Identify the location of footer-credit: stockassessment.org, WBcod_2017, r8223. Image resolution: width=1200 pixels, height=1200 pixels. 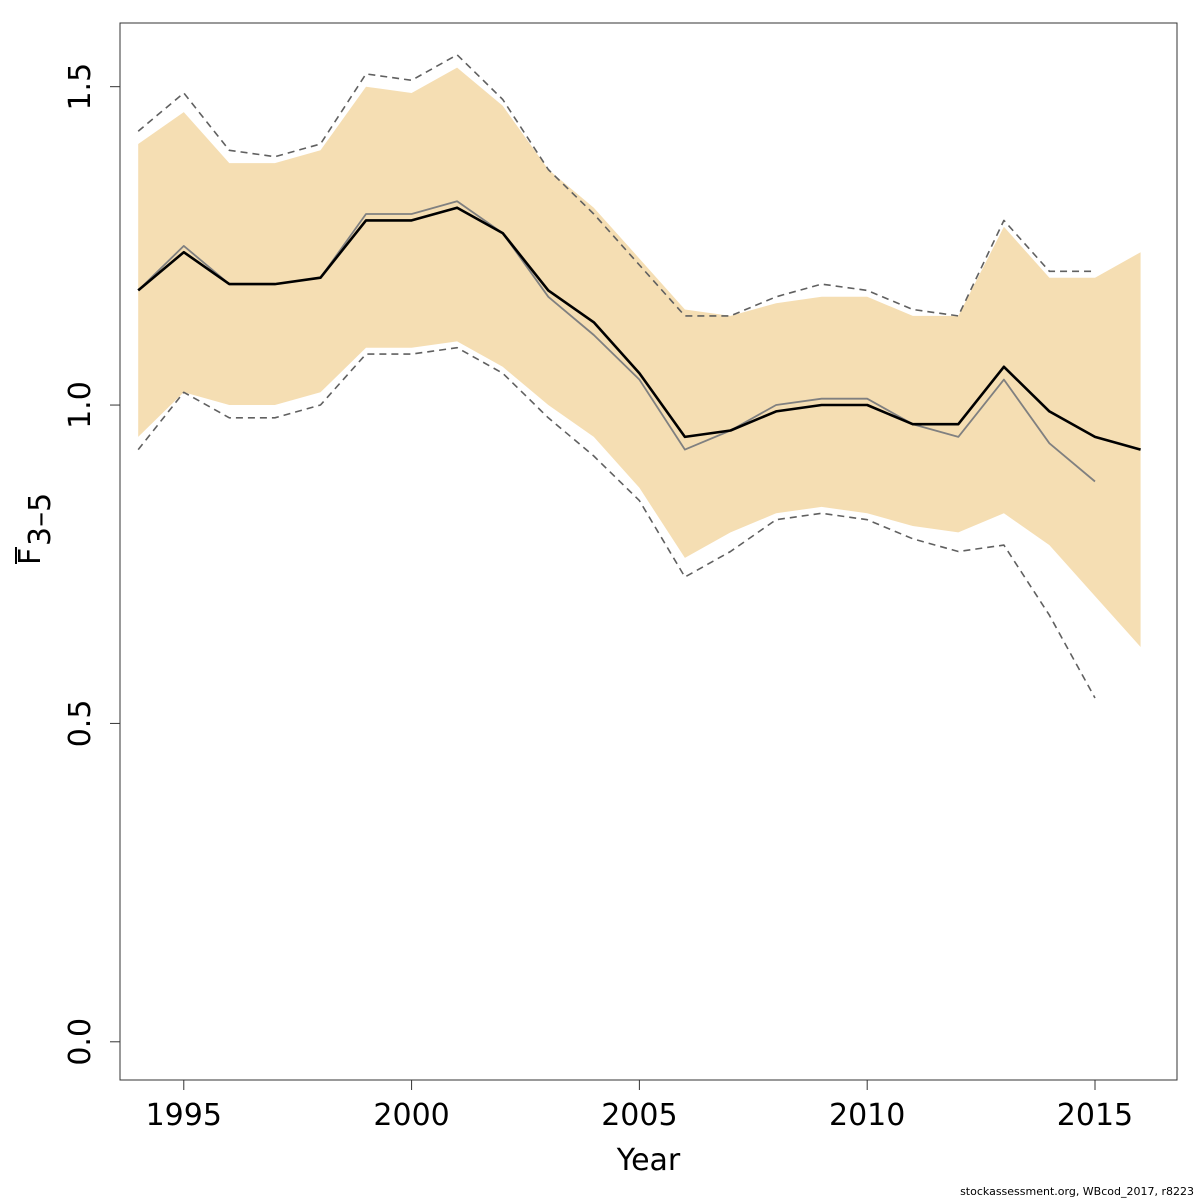
(1077, 1191).